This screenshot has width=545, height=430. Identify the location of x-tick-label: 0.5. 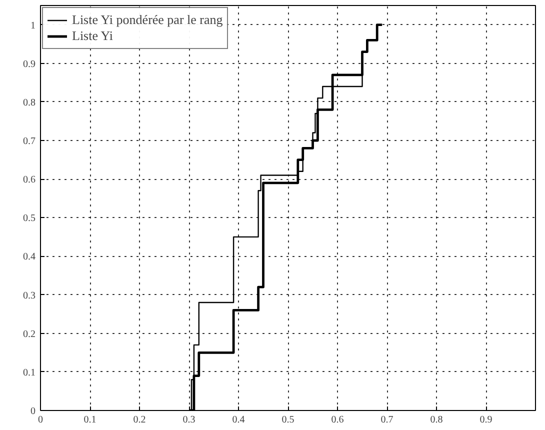
(288, 420).